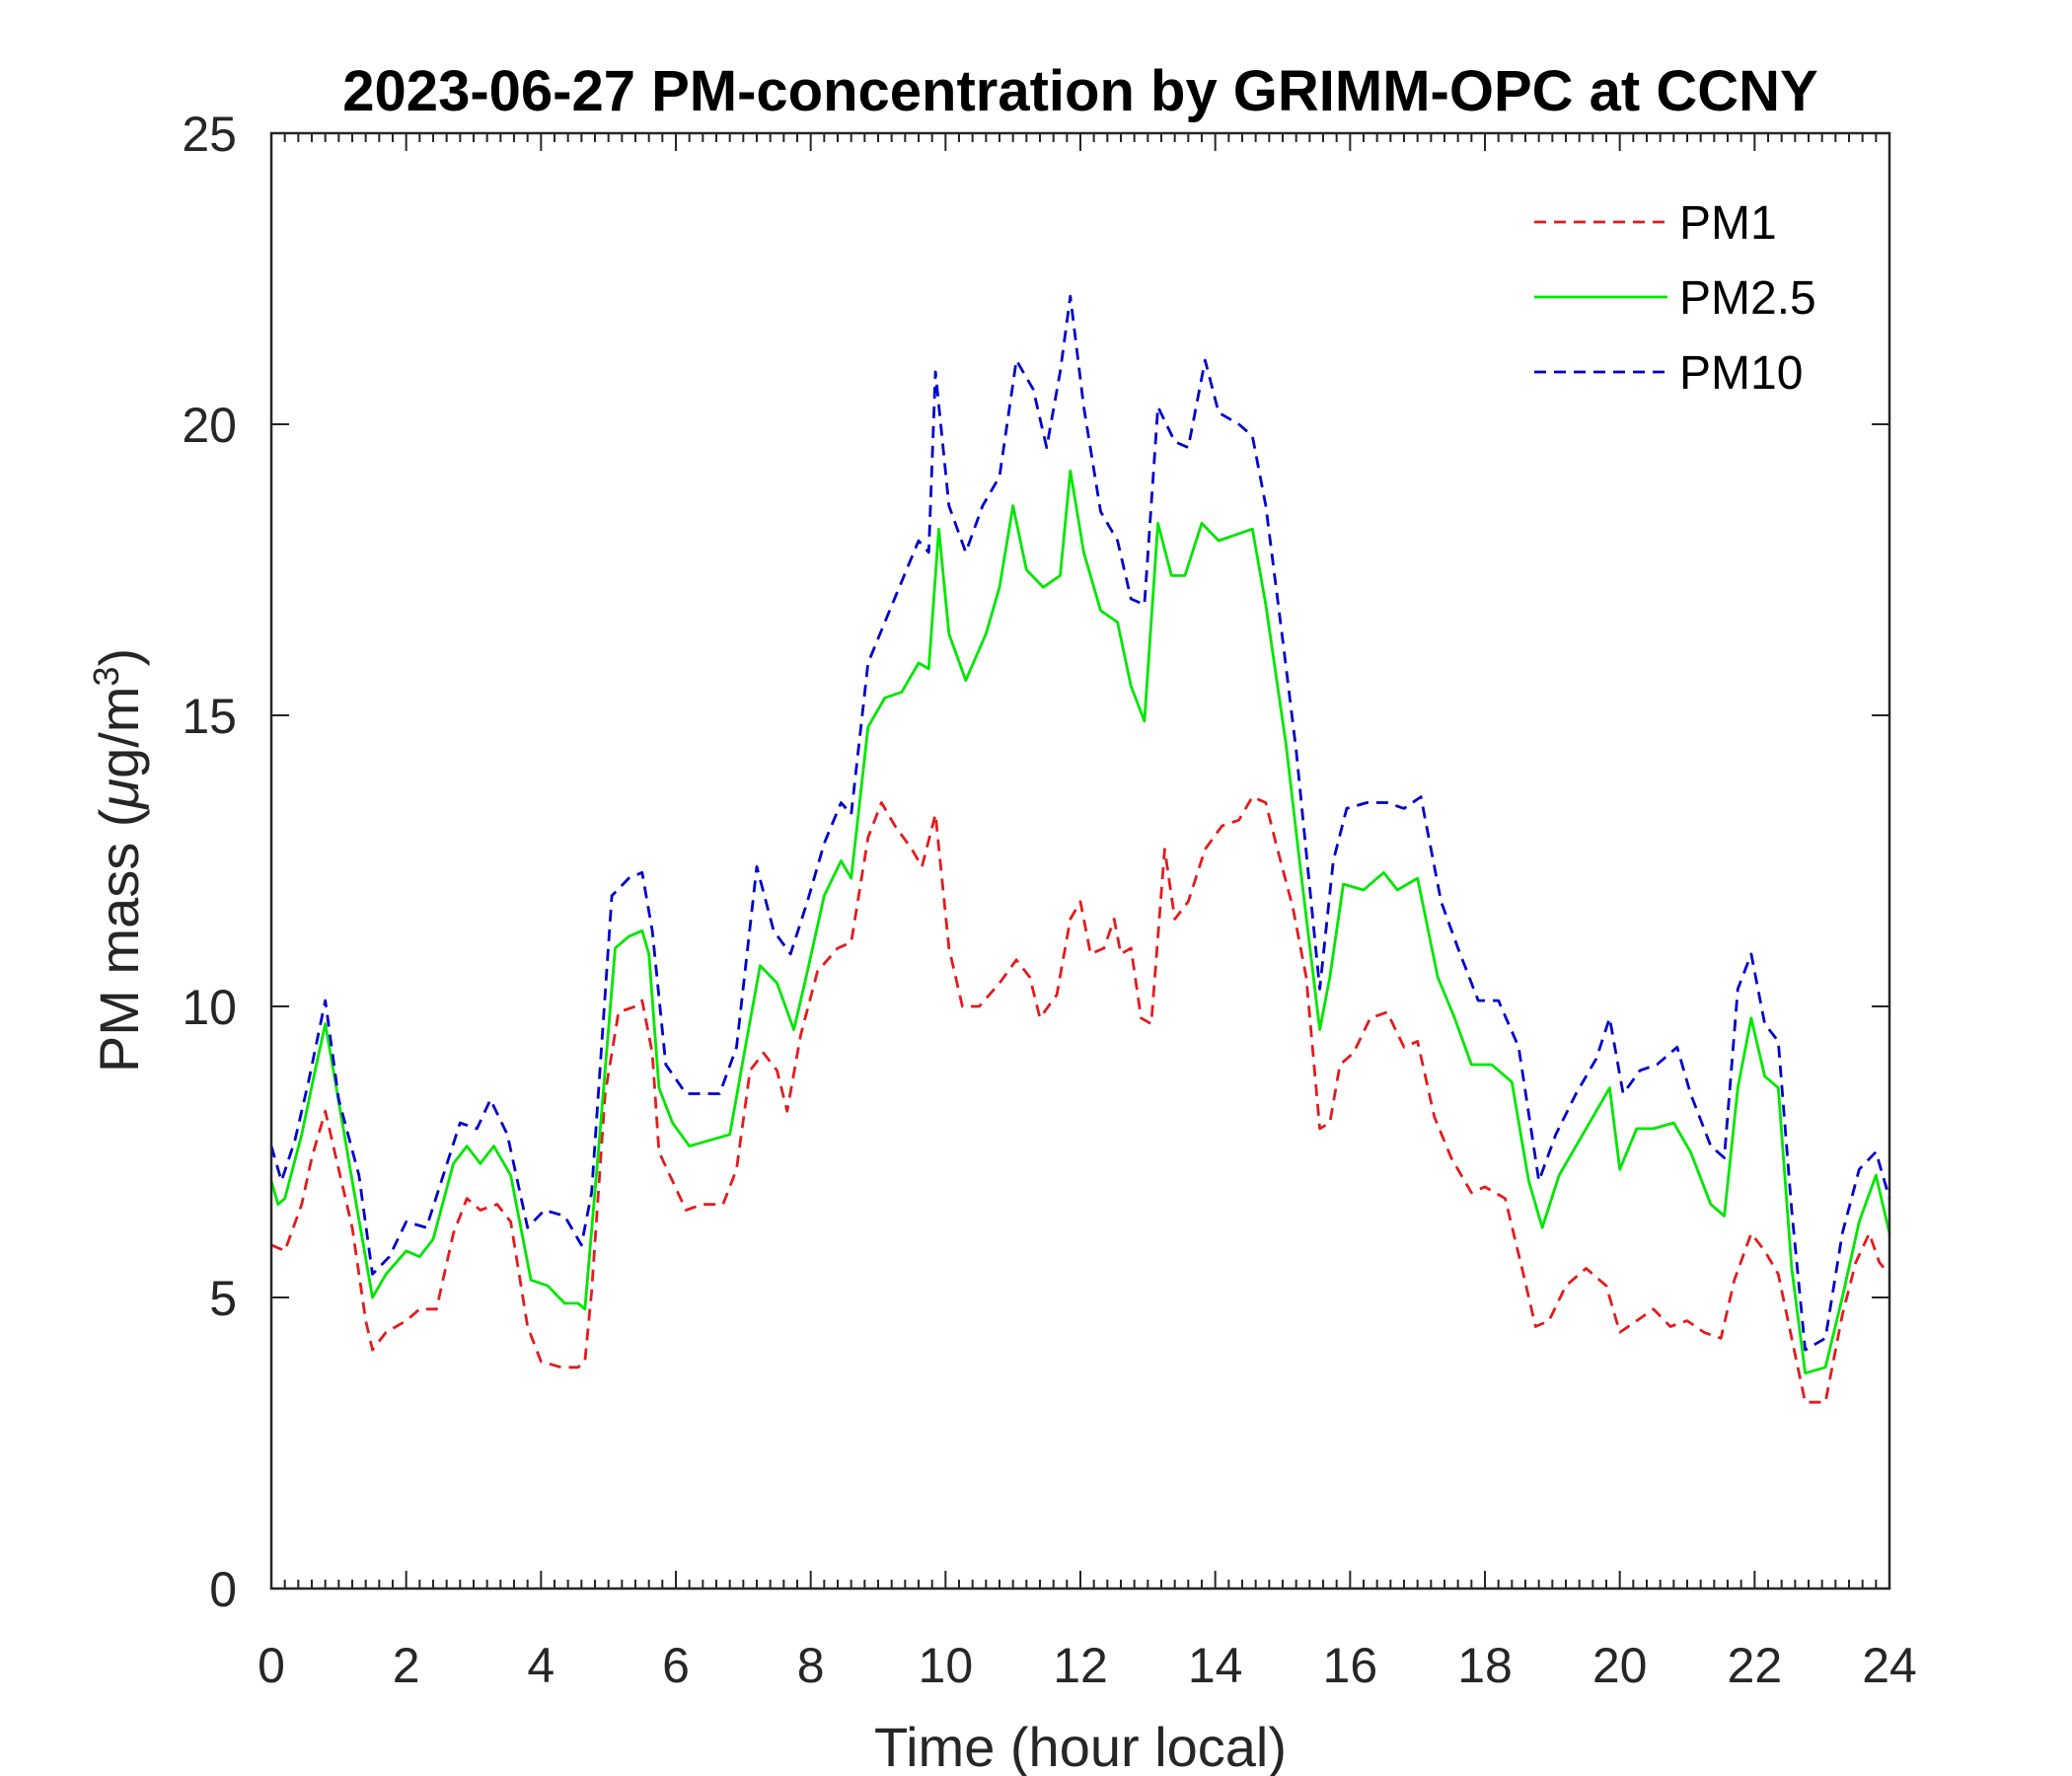 This screenshot has height=1776, width=2072. Describe the element at coordinates (1620, 1666) in the screenshot. I see `x-tick-label: 20` at that location.